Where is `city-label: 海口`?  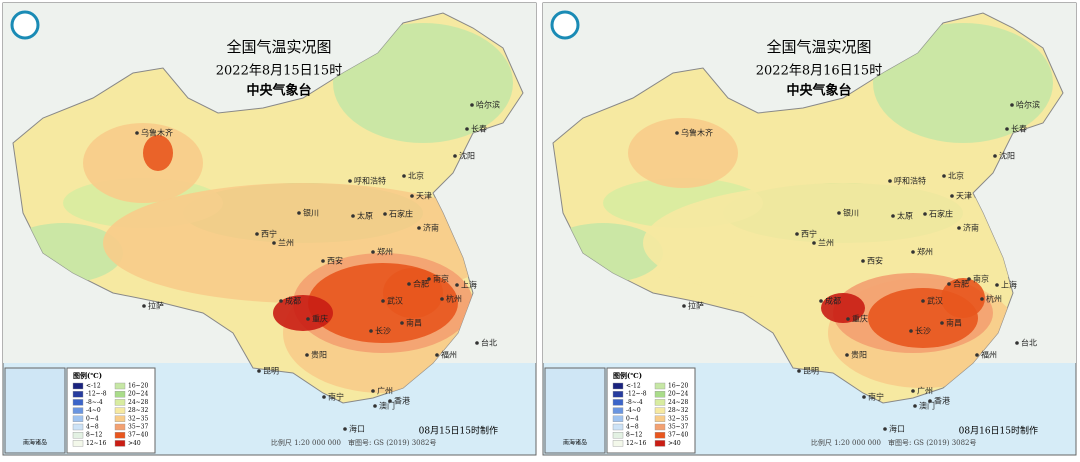 city-label: 海口 is located at coordinates (897, 429).